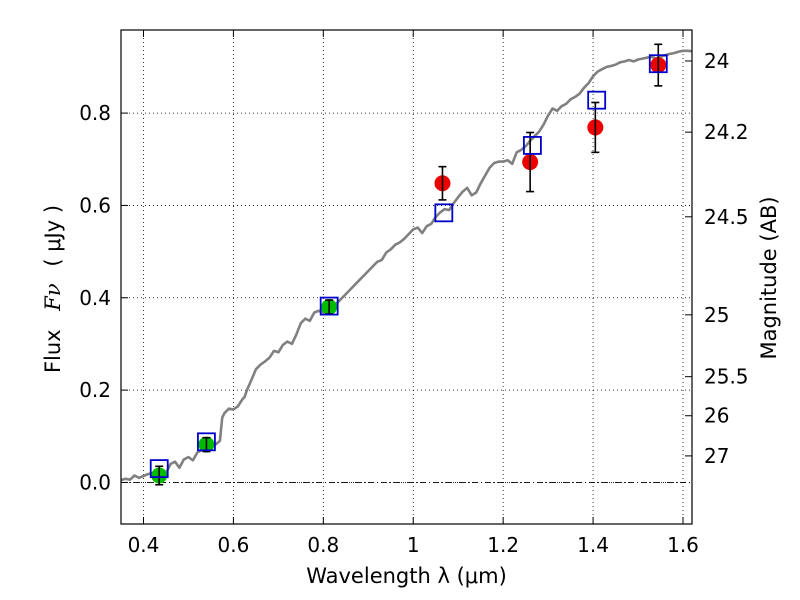 The image size is (800, 600). I want to click on x-tick-label: 1, so click(413, 545).